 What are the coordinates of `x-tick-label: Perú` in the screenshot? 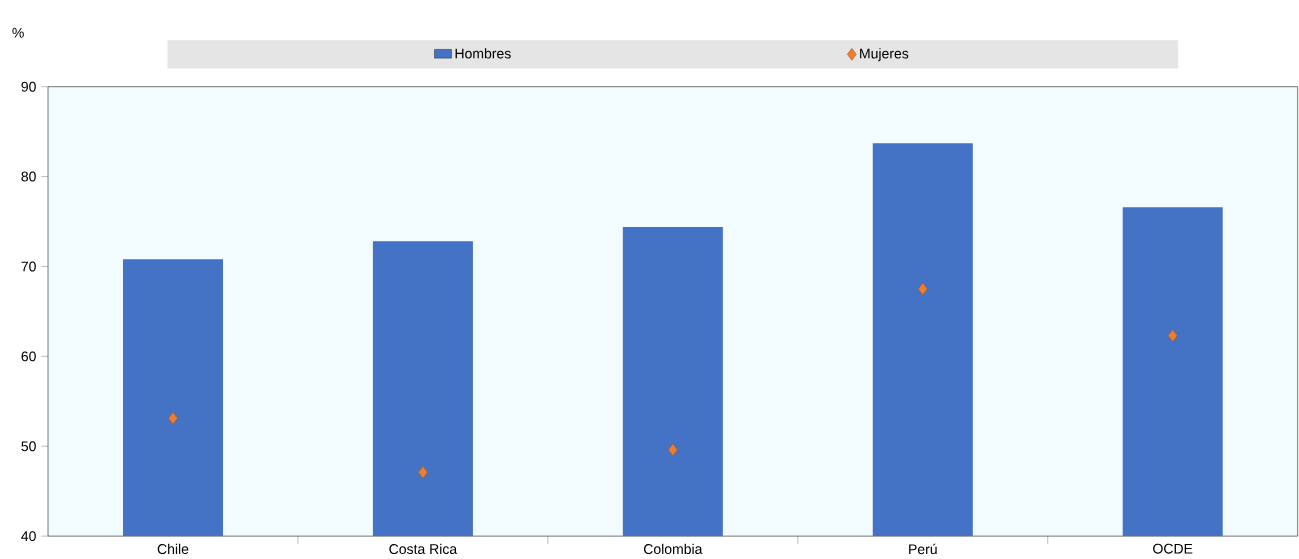 It's located at (923, 549).